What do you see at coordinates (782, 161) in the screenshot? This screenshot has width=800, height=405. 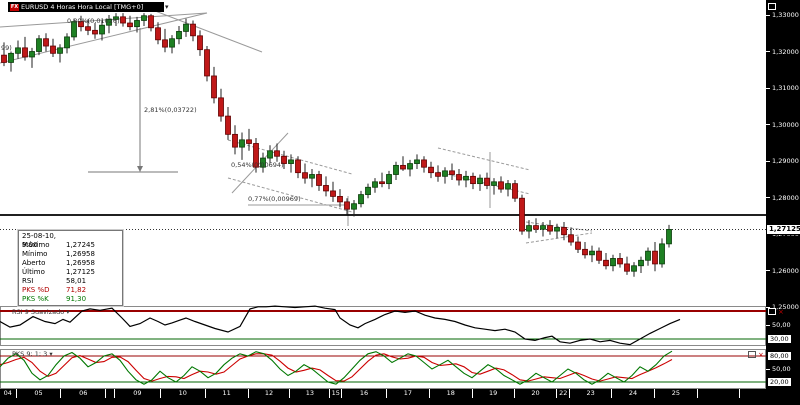 I see `price-tick-label: 1,29000` at bounding box center [782, 161].